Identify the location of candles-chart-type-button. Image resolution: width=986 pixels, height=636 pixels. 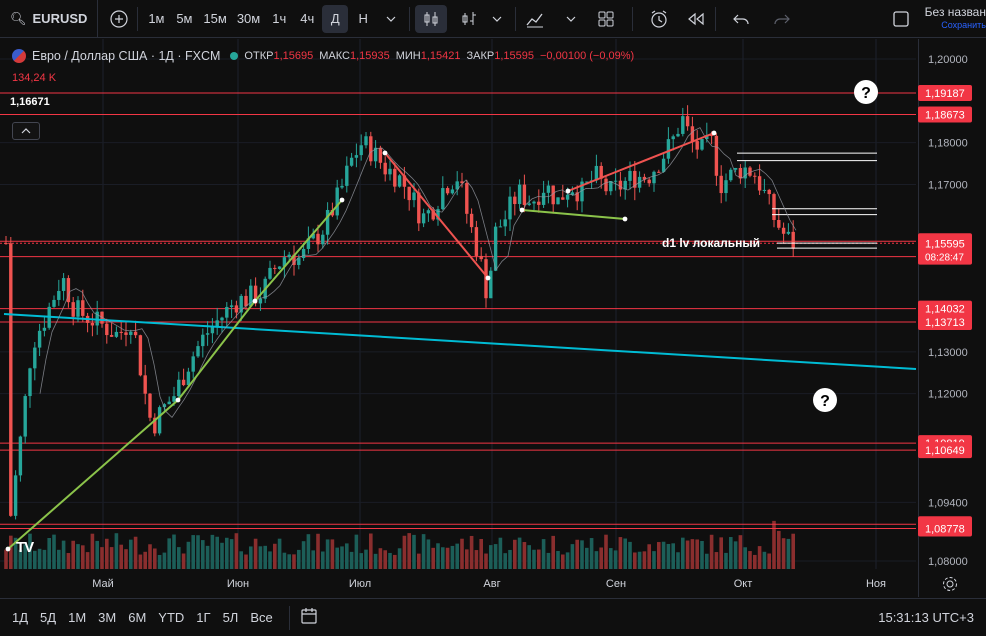
(431, 18).